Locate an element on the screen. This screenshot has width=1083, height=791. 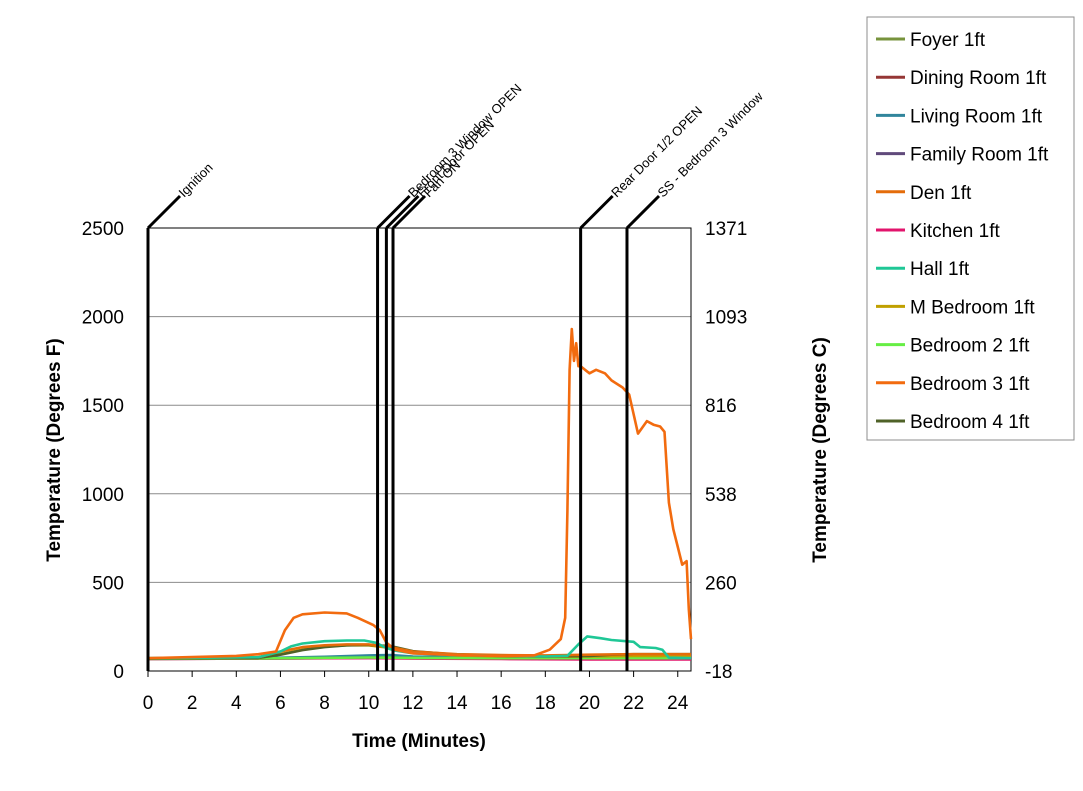
y-right-tick-label-1093: 1093 is located at coordinates (726, 318).